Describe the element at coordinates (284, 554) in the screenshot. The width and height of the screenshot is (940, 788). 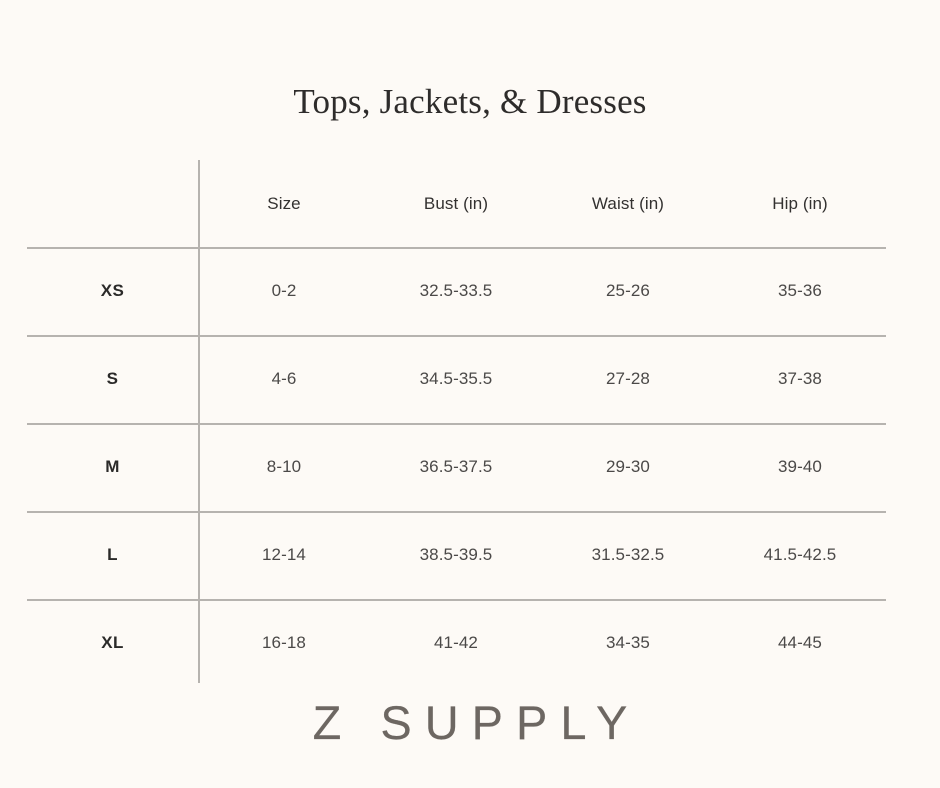
I see `cell-l-size: 12-14` at that location.